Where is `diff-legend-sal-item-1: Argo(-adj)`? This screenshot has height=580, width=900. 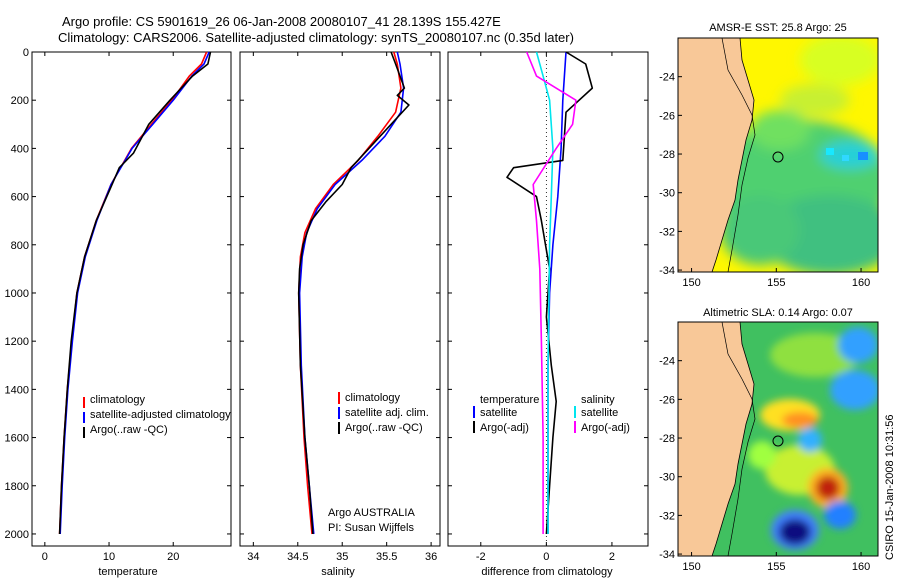
diff-legend-sal-item-1: Argo(-adj) is located at coordinates (605, 428).